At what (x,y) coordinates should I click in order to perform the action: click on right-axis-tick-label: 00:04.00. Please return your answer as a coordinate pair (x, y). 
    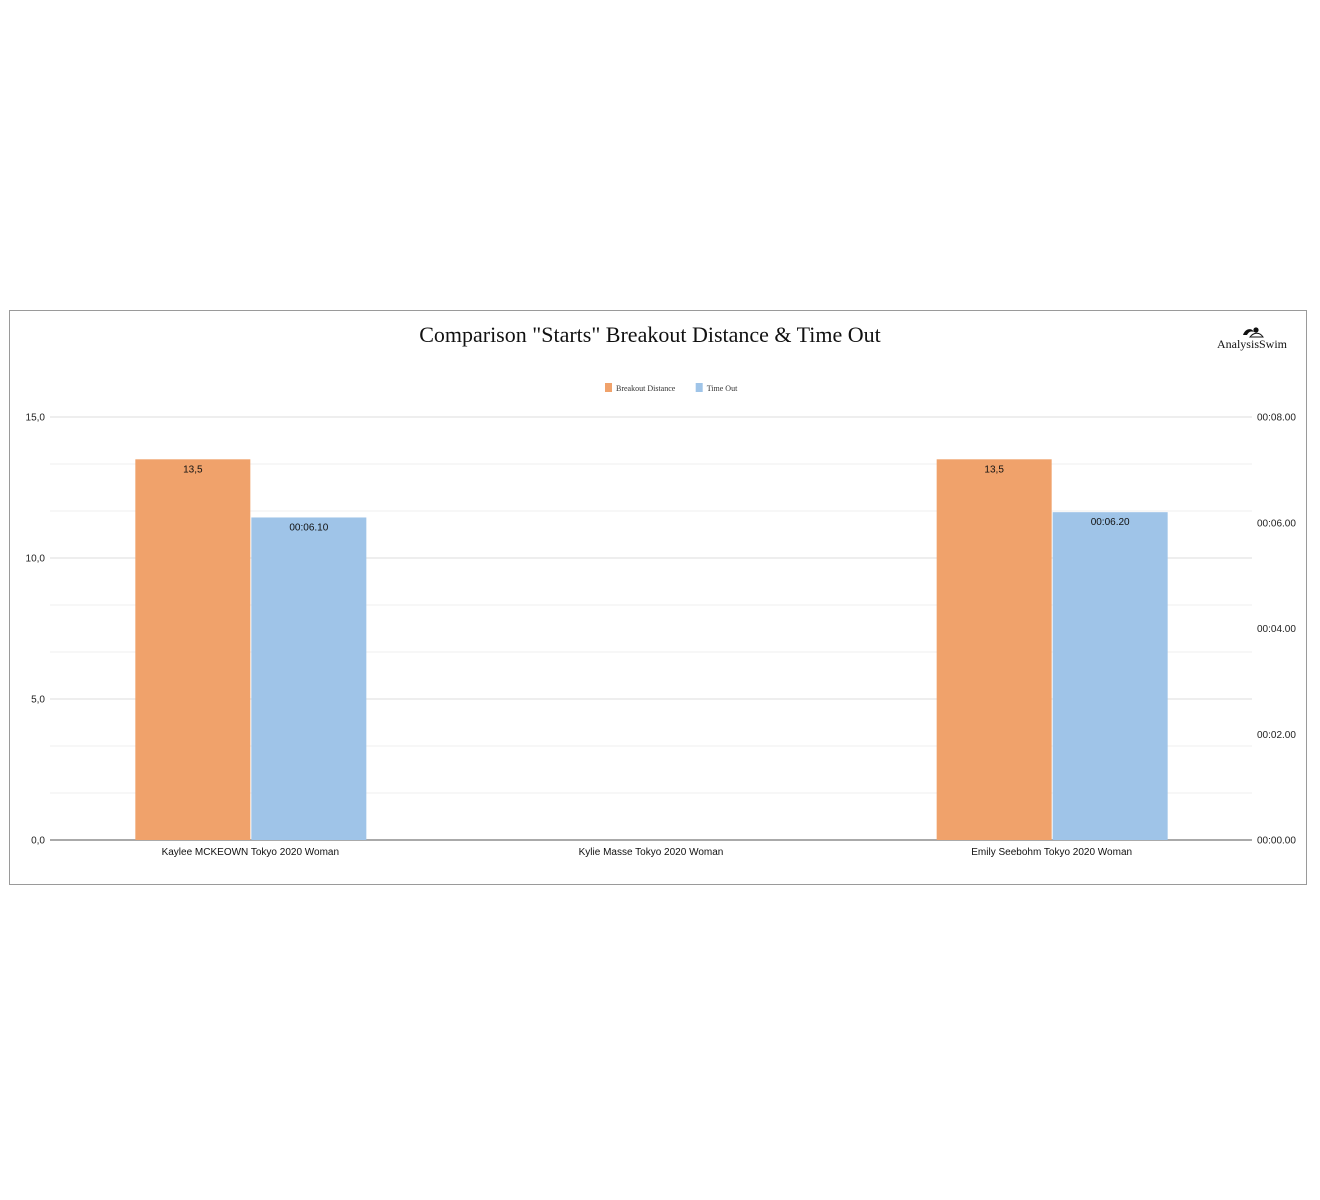
    Looking at the image, I should click on (1276, 629).